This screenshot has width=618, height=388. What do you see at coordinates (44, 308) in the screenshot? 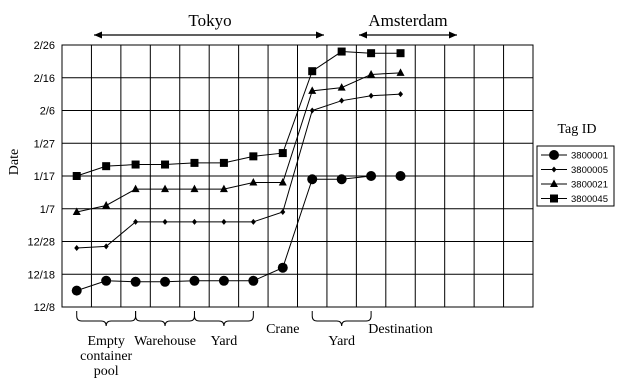
I see `y-tick-label: 12/8` at bounding box center [44, 308].